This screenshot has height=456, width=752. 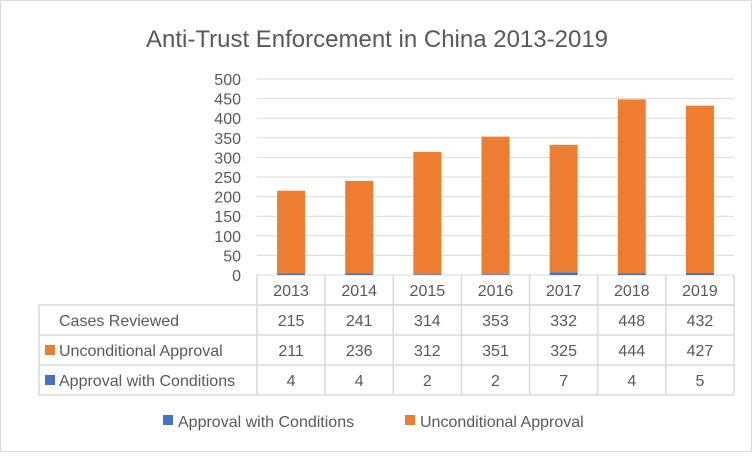 I want to click on y-tick-label: 450, so click(x=227, y=100).